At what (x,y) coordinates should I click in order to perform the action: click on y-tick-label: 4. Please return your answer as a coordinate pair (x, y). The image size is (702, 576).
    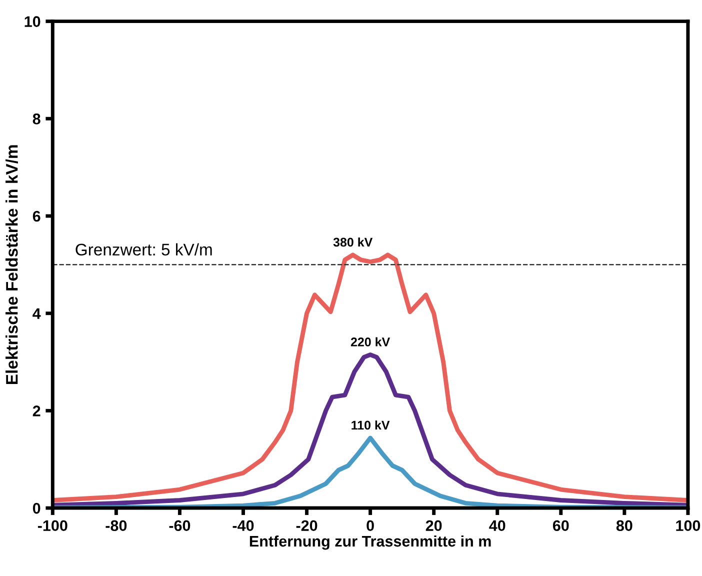
    Looking at the image, I should click on (36, 313).